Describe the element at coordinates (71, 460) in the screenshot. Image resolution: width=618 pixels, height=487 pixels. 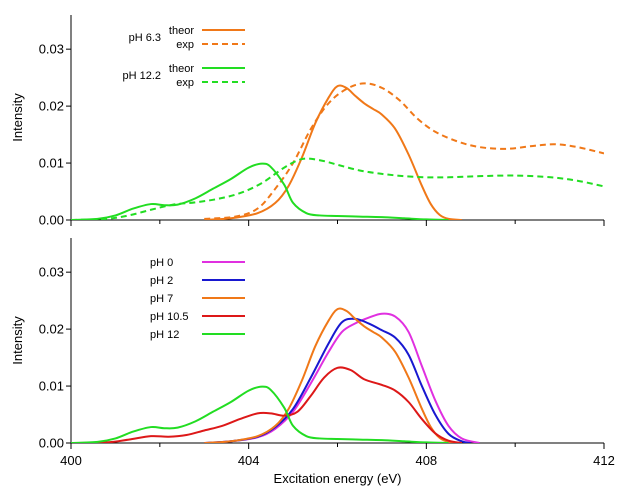
I see `x-tick-label: 400` at that location.